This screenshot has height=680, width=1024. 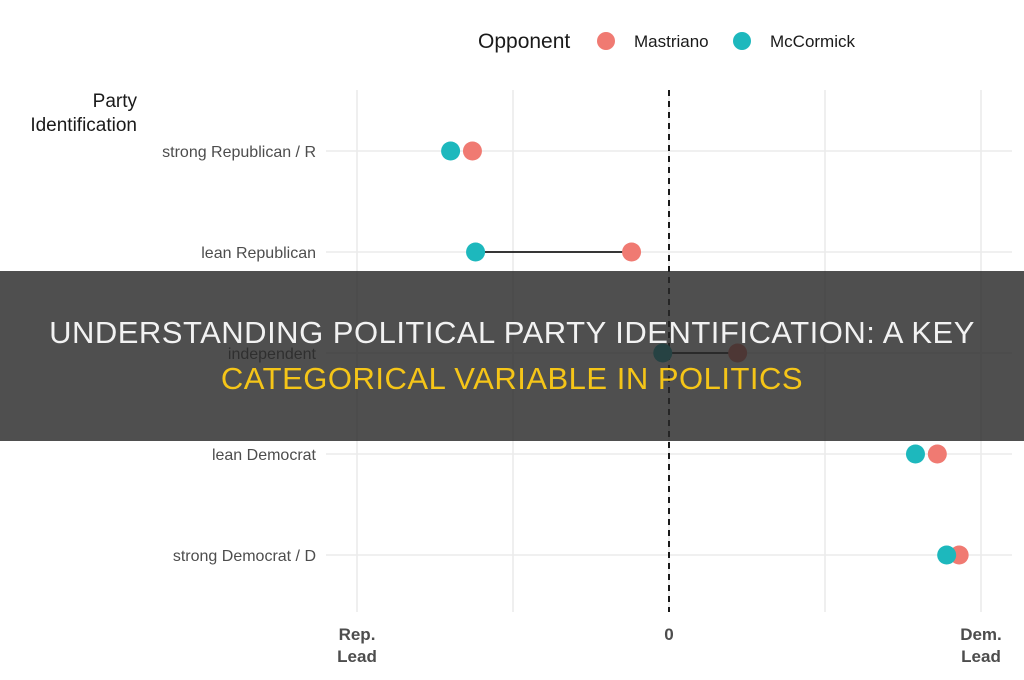 I want to click on point-mccormick-strong-republican-r, so click(x=451, y=151).